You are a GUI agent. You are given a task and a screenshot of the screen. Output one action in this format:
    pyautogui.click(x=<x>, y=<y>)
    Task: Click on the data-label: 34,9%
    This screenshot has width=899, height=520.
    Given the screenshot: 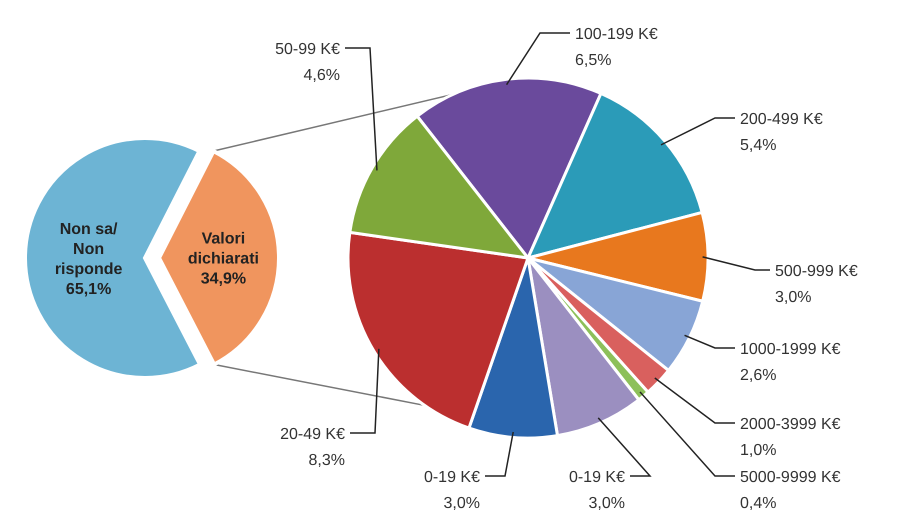 What is the action you would take?
    pyautogui.click(x=223, y=279)
    